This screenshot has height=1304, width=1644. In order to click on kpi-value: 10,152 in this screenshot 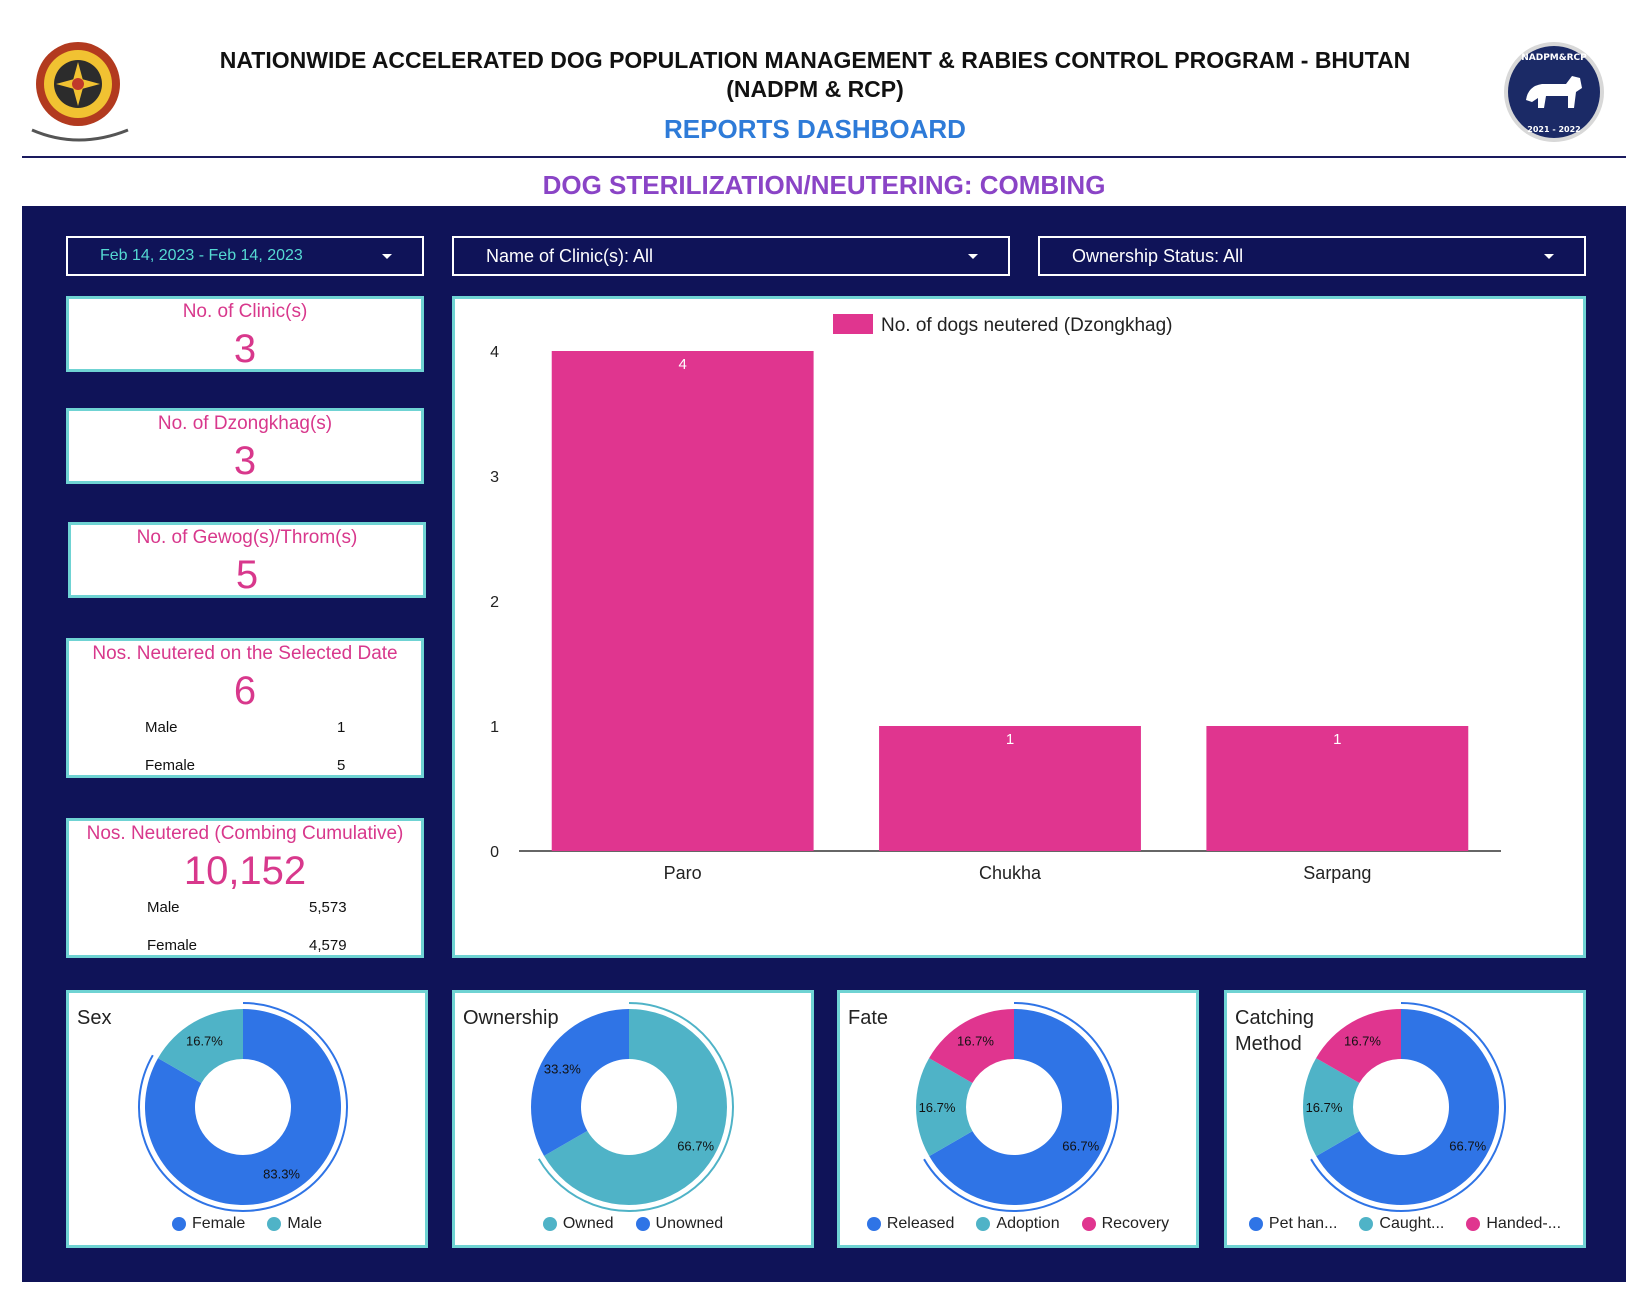, I will do `click(245, 871)`.